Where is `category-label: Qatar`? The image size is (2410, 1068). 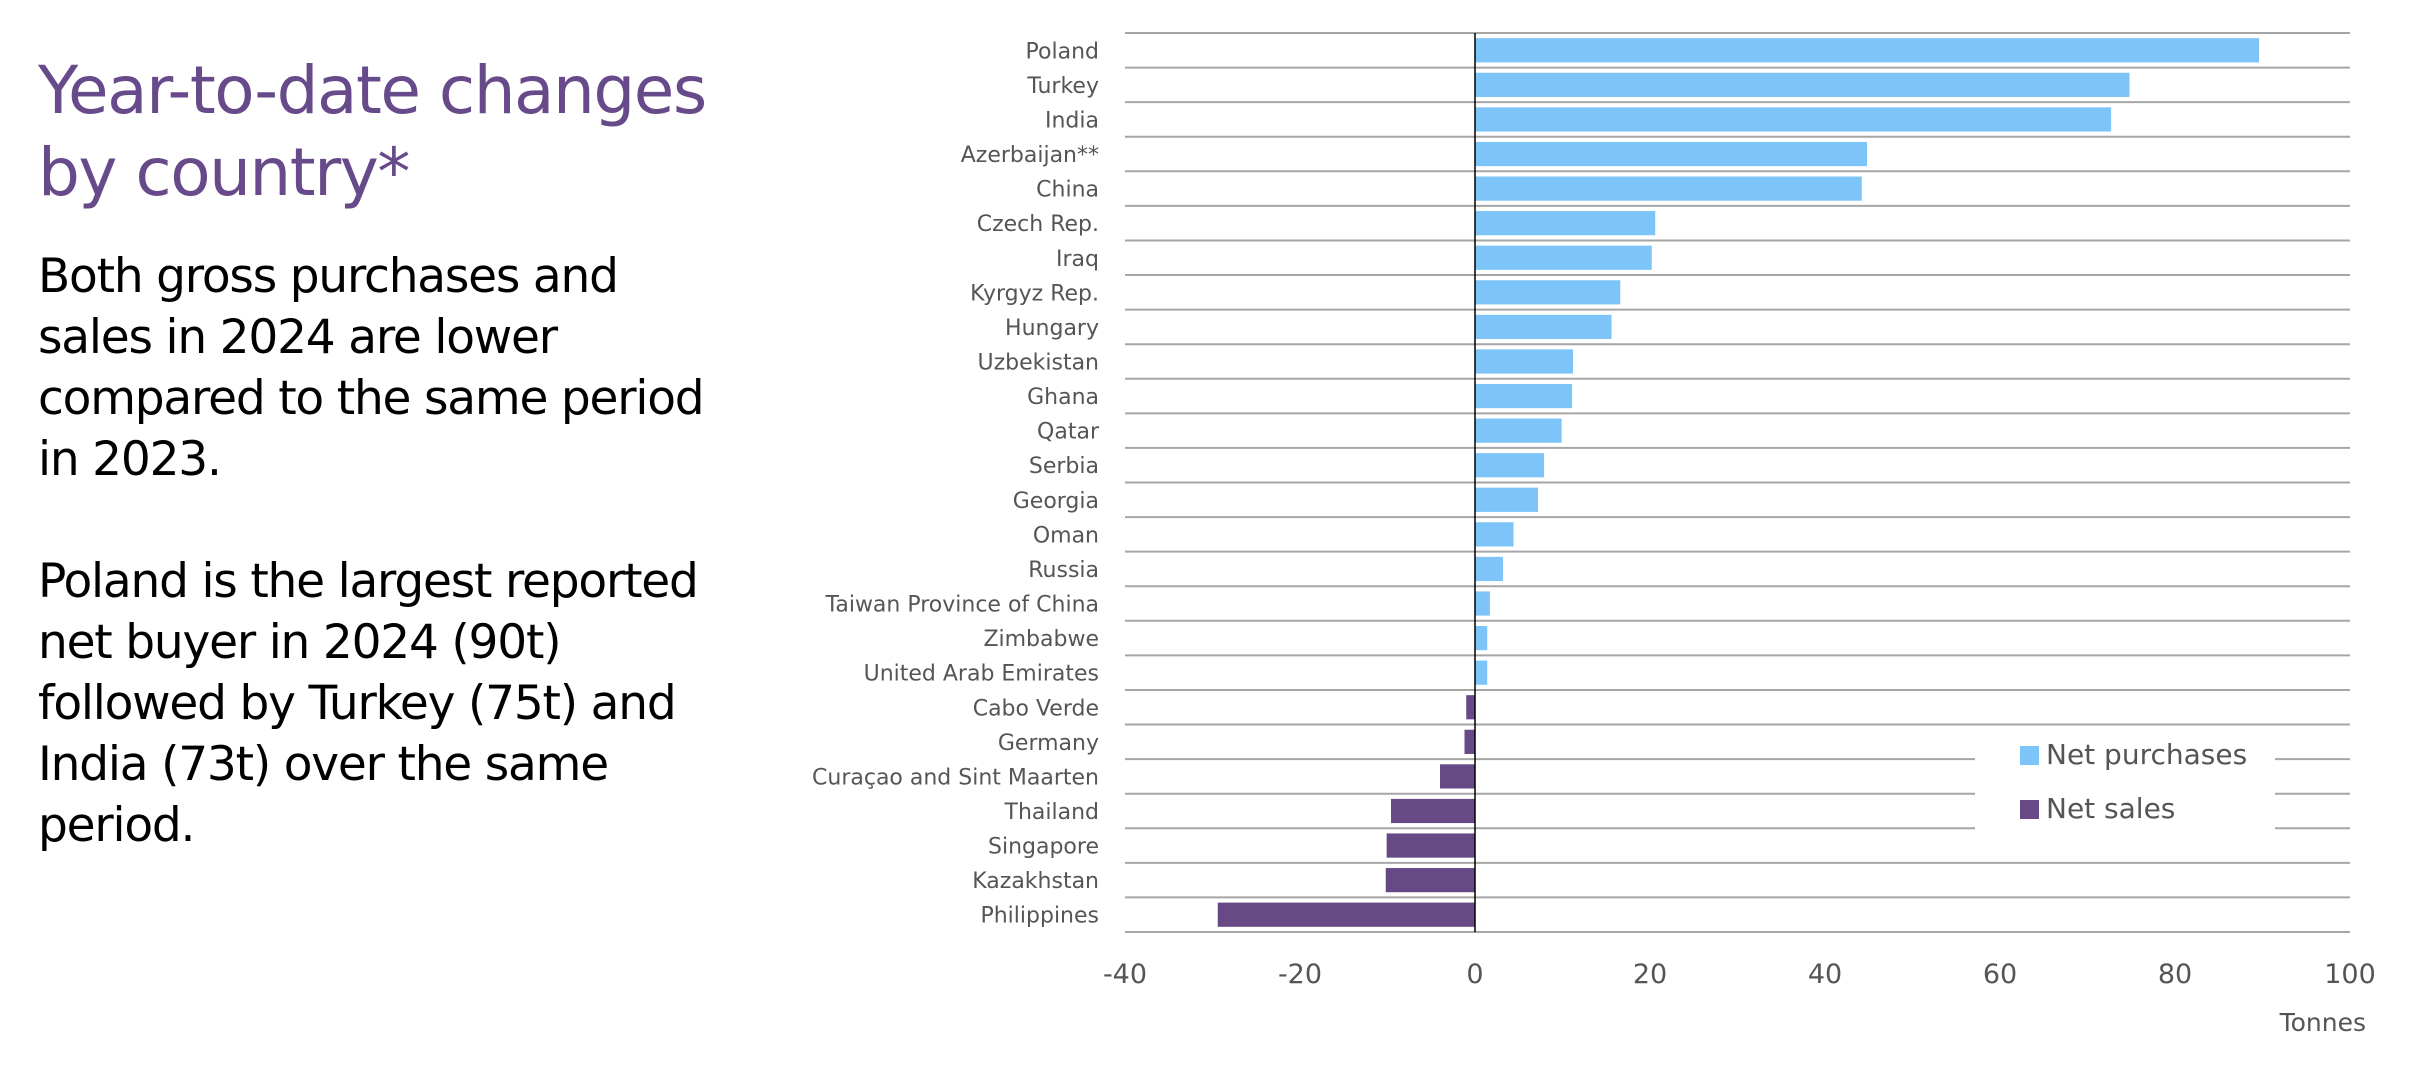
category-label: Qatar is located at coordinates (1068, 432).